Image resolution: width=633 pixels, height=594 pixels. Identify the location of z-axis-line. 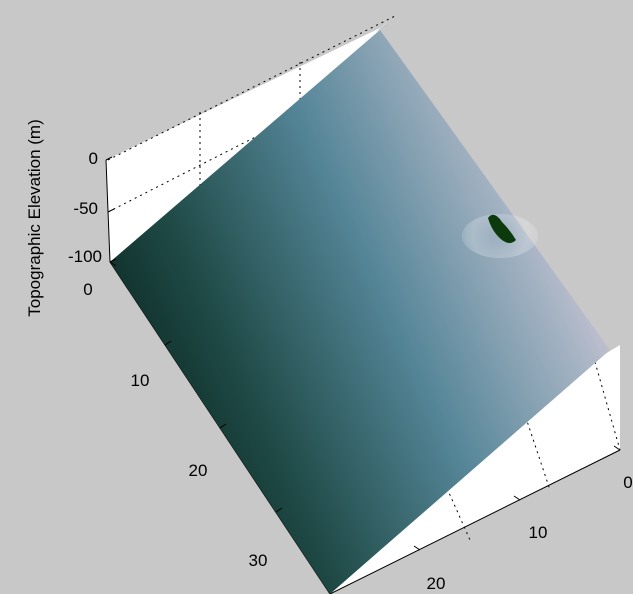
(108, 211).